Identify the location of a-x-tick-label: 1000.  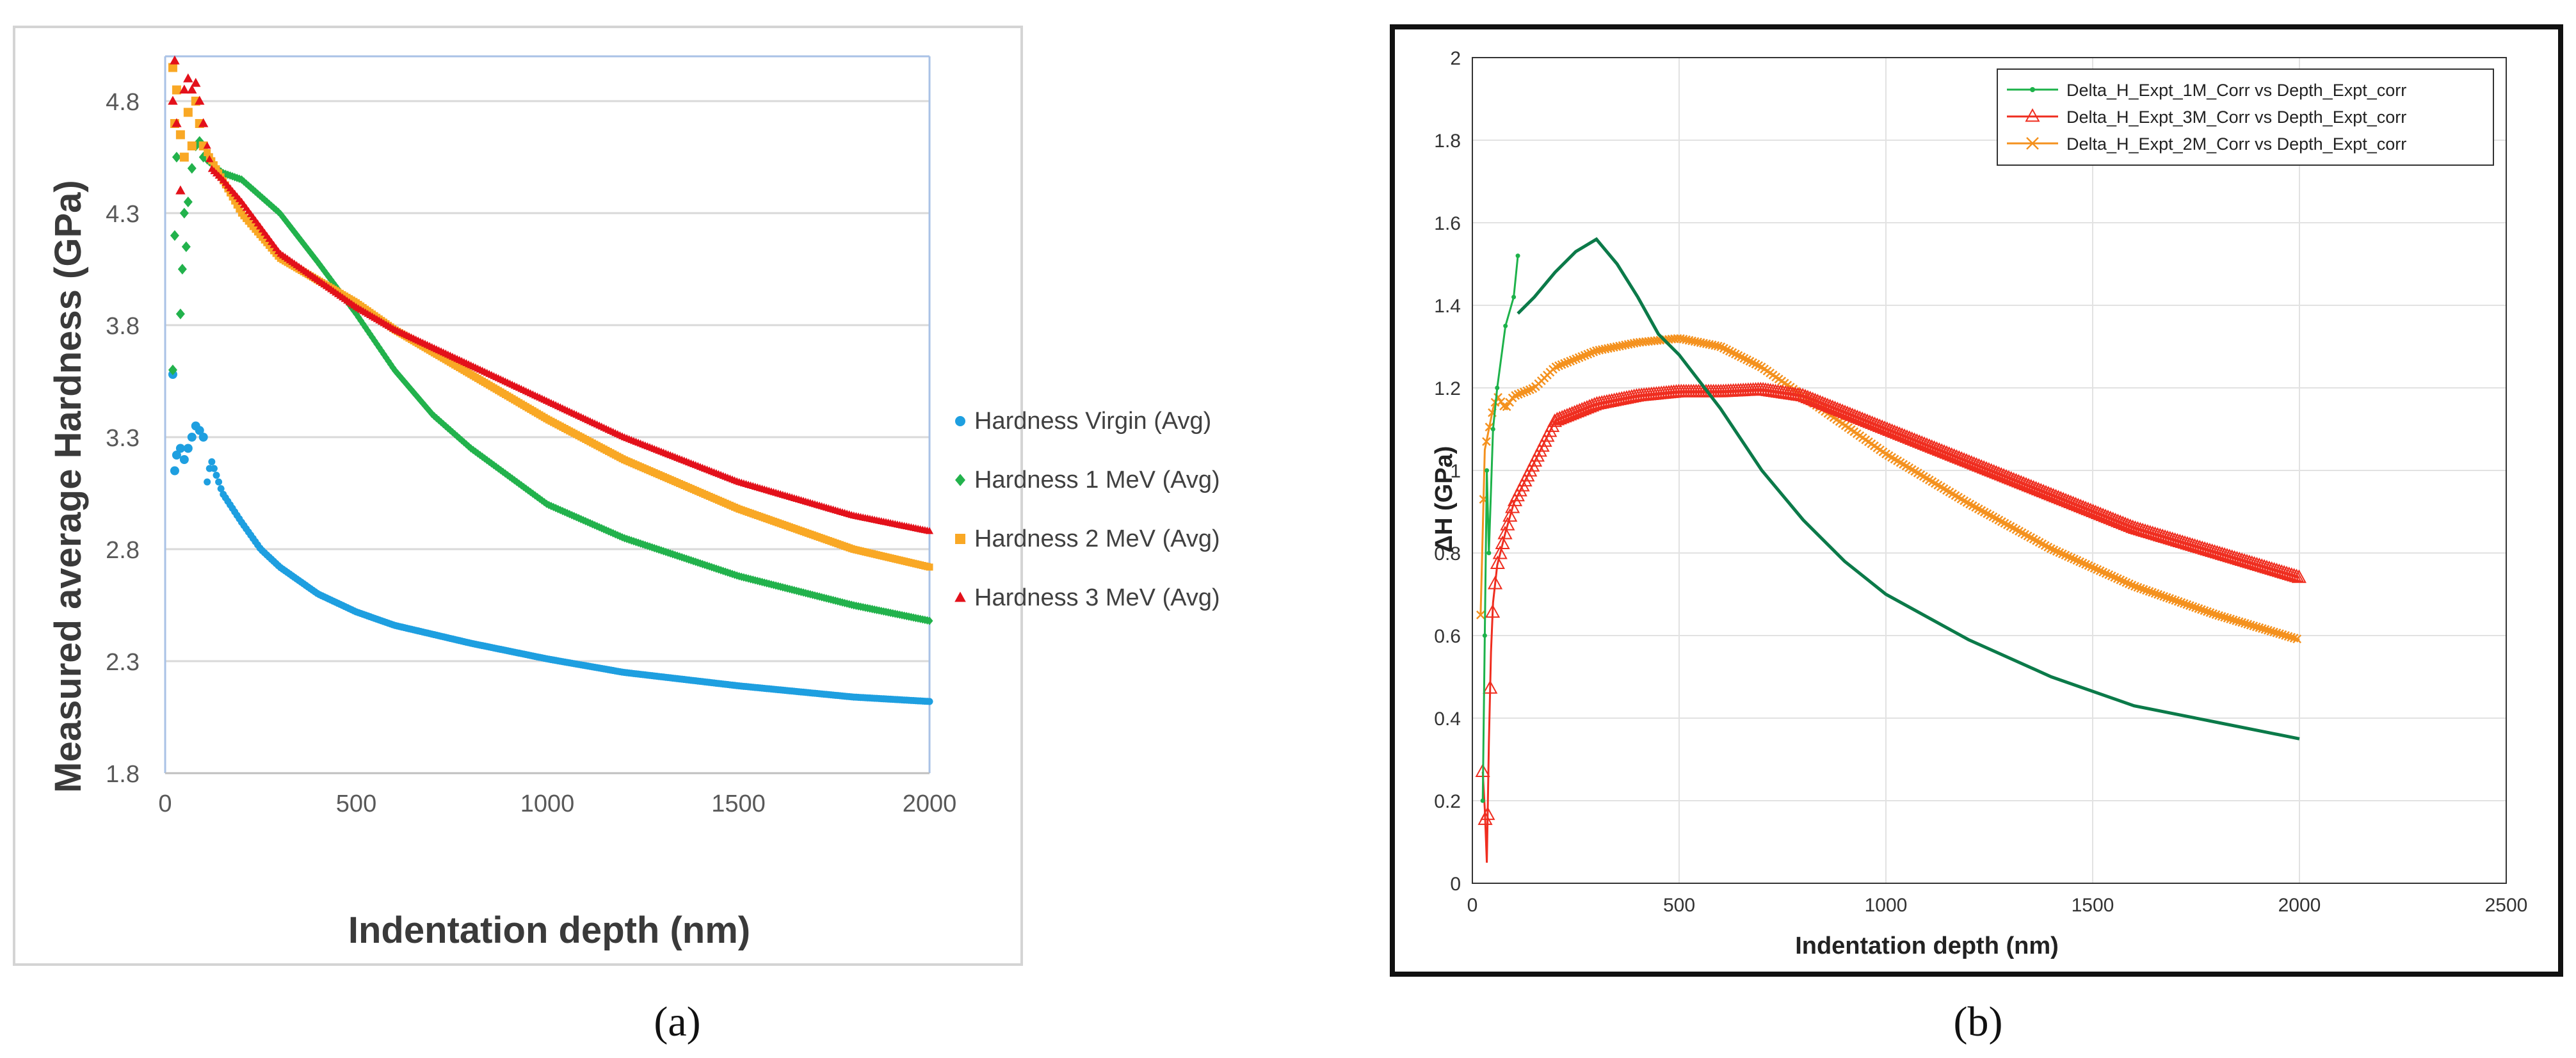
(547, 803).